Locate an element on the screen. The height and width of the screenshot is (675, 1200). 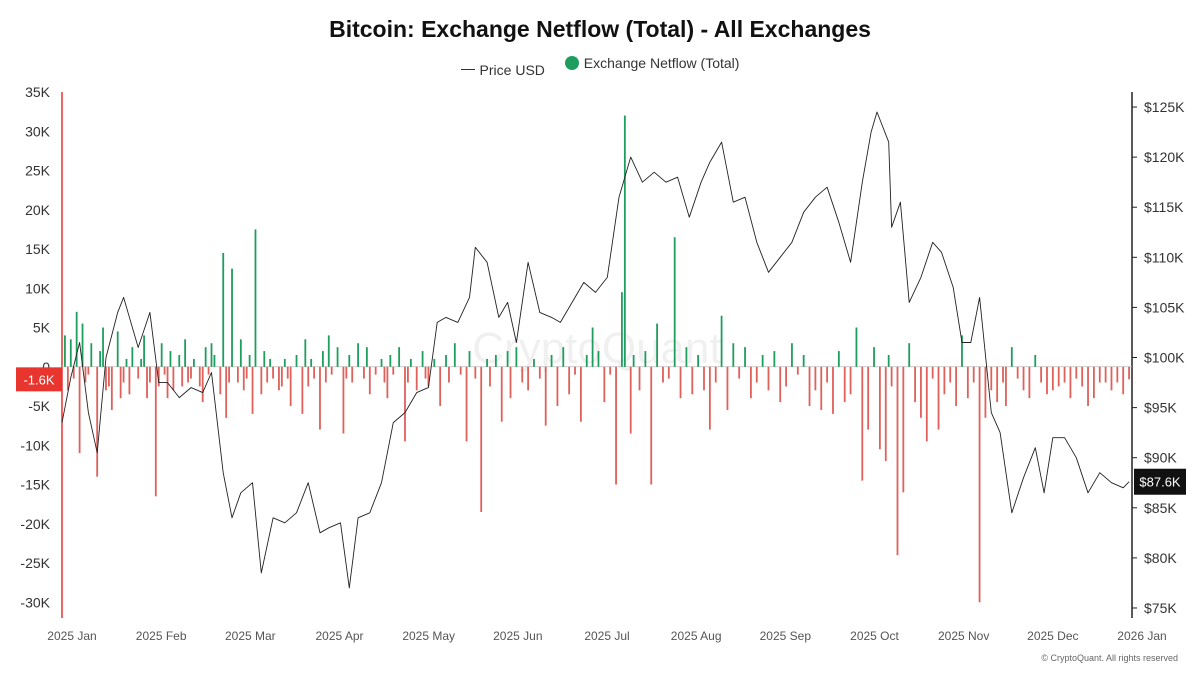
x-tick-label: 2025 Sep is located at coordinates (786, 636).